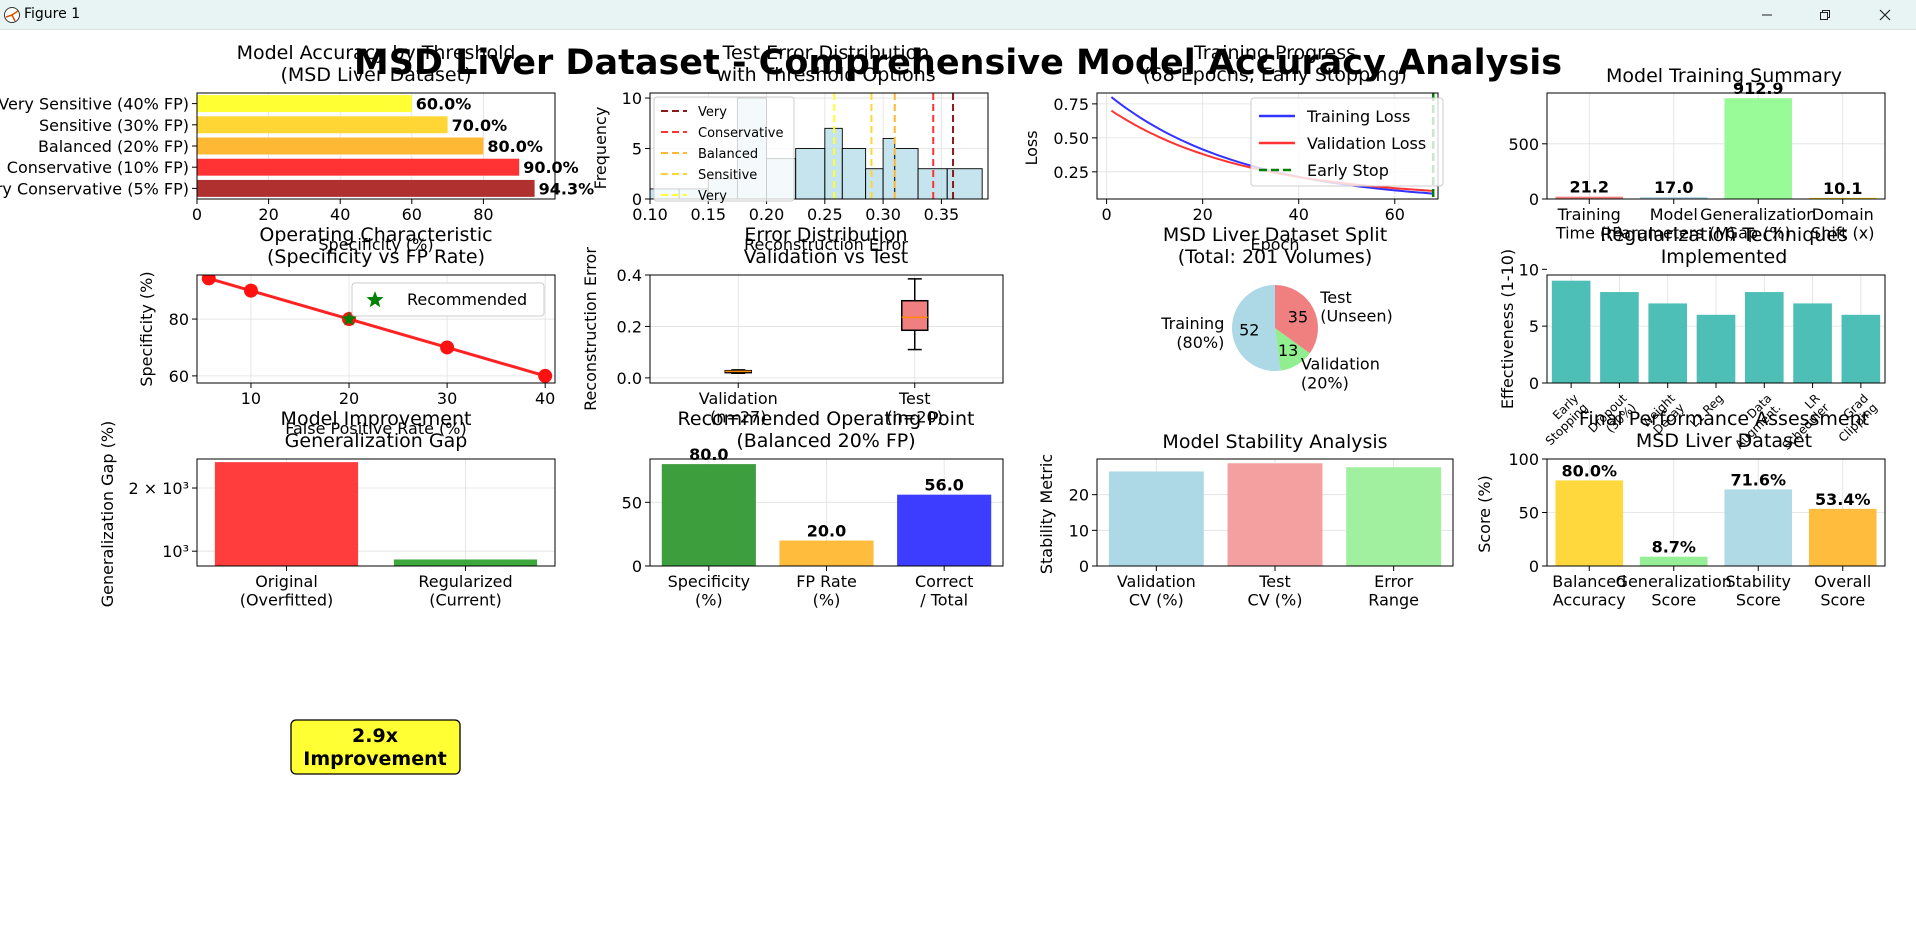 Image resolution: width=1916 pixels, height=952 pixels. What do you see at coordinates (740, 133) in the screenshot?
I see `legend-label: Conservative` at bounding box center [740, 133].